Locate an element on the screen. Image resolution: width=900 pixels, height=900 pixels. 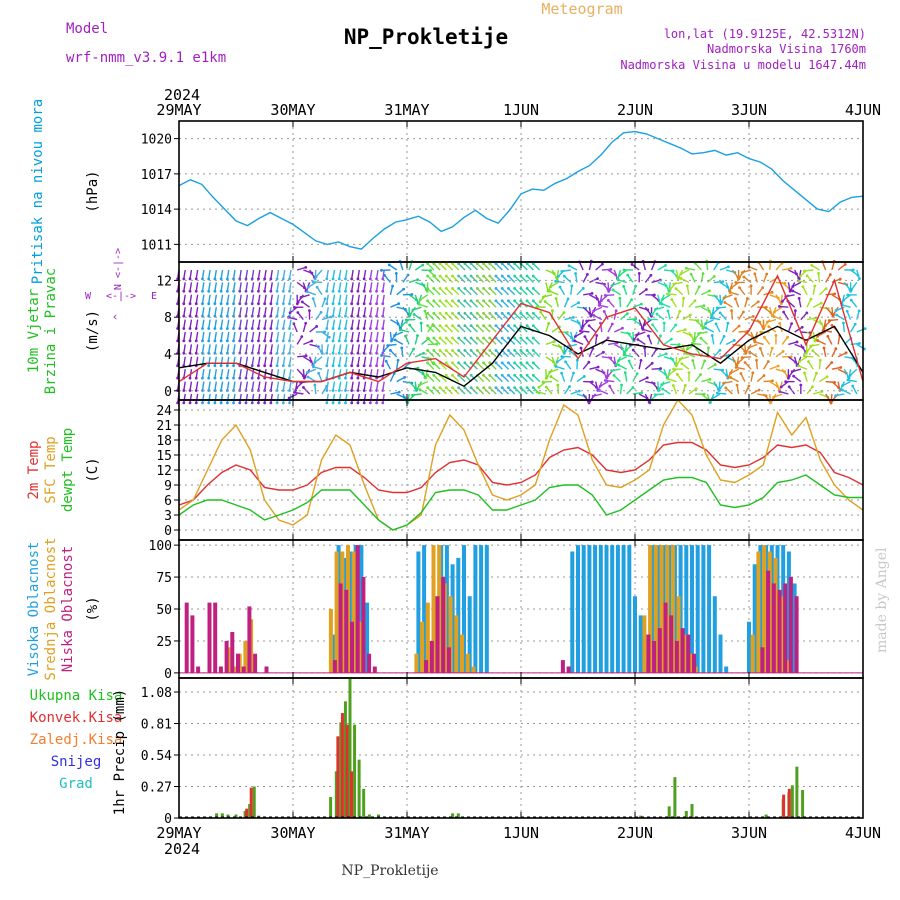
ytick-label: 4 is located at coordinates (168, 355).